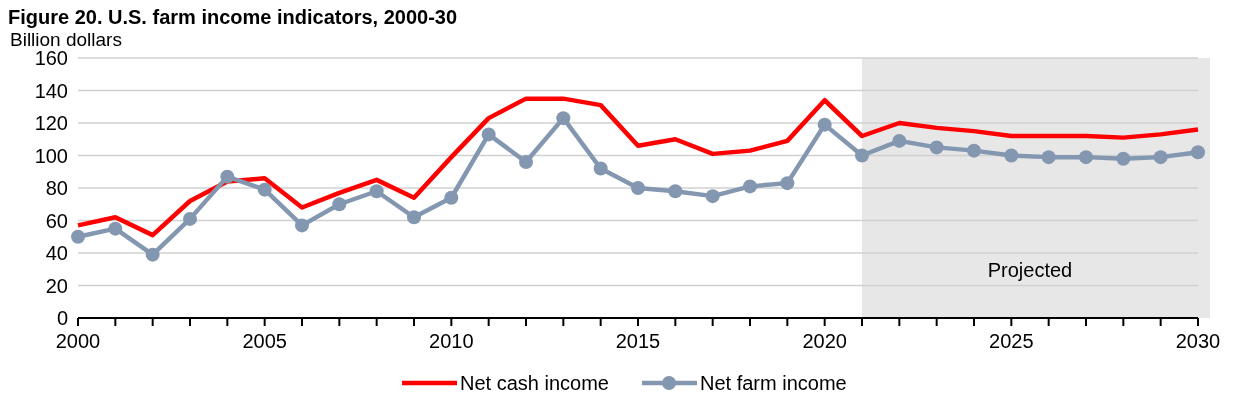 The width and height of the screenshot is (1238, 406). What do you see at coordinates (78, 341) in the screenshot?
I see `x-tick-label: 2000` at bounding box center [78, 341].